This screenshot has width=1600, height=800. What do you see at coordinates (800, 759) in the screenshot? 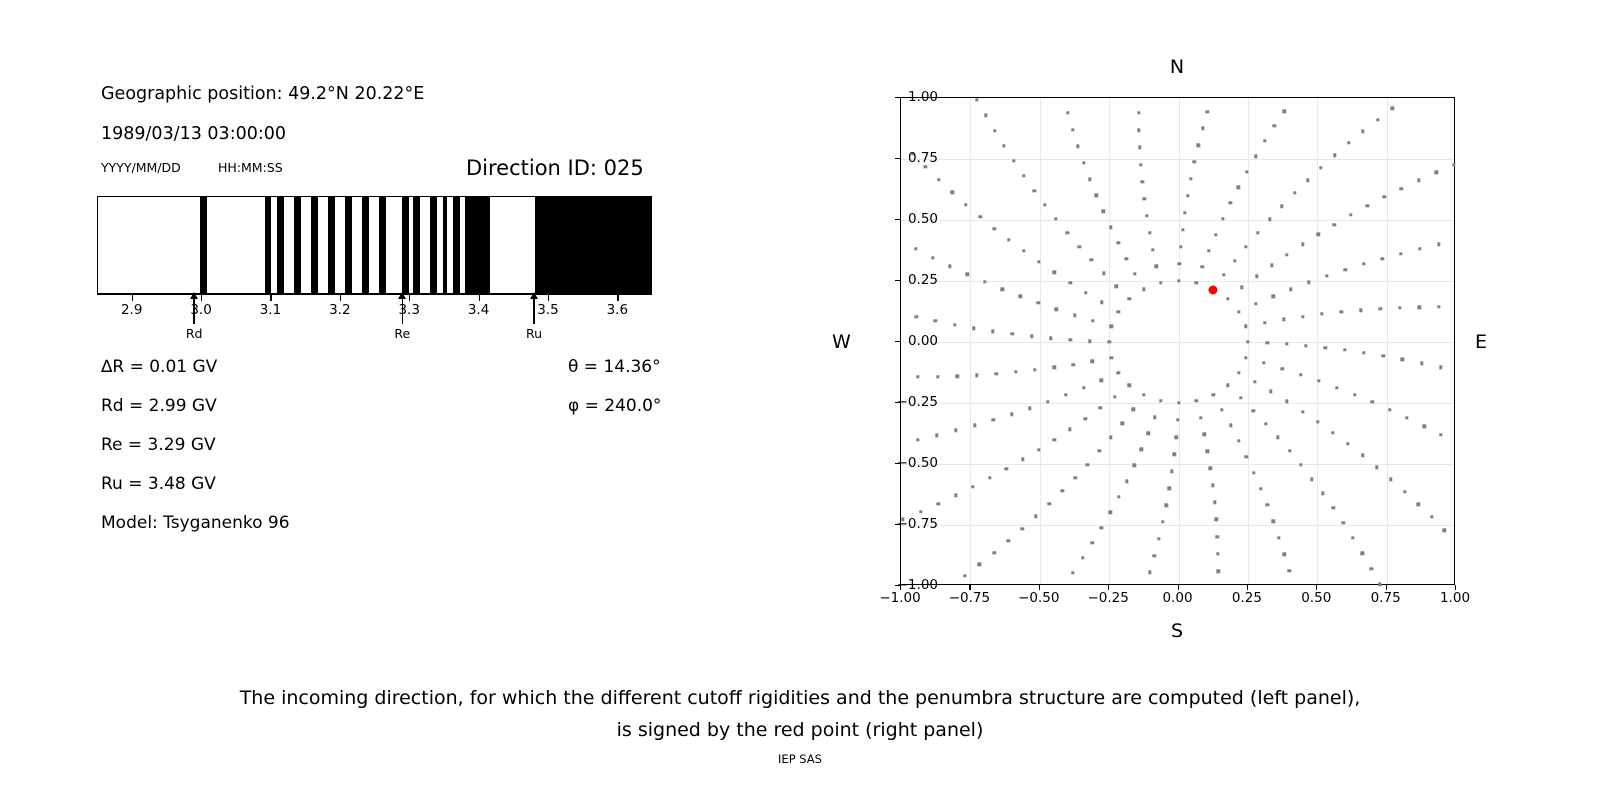
I see `credit-label: IEP SAS` at bounding box center [800, 759].